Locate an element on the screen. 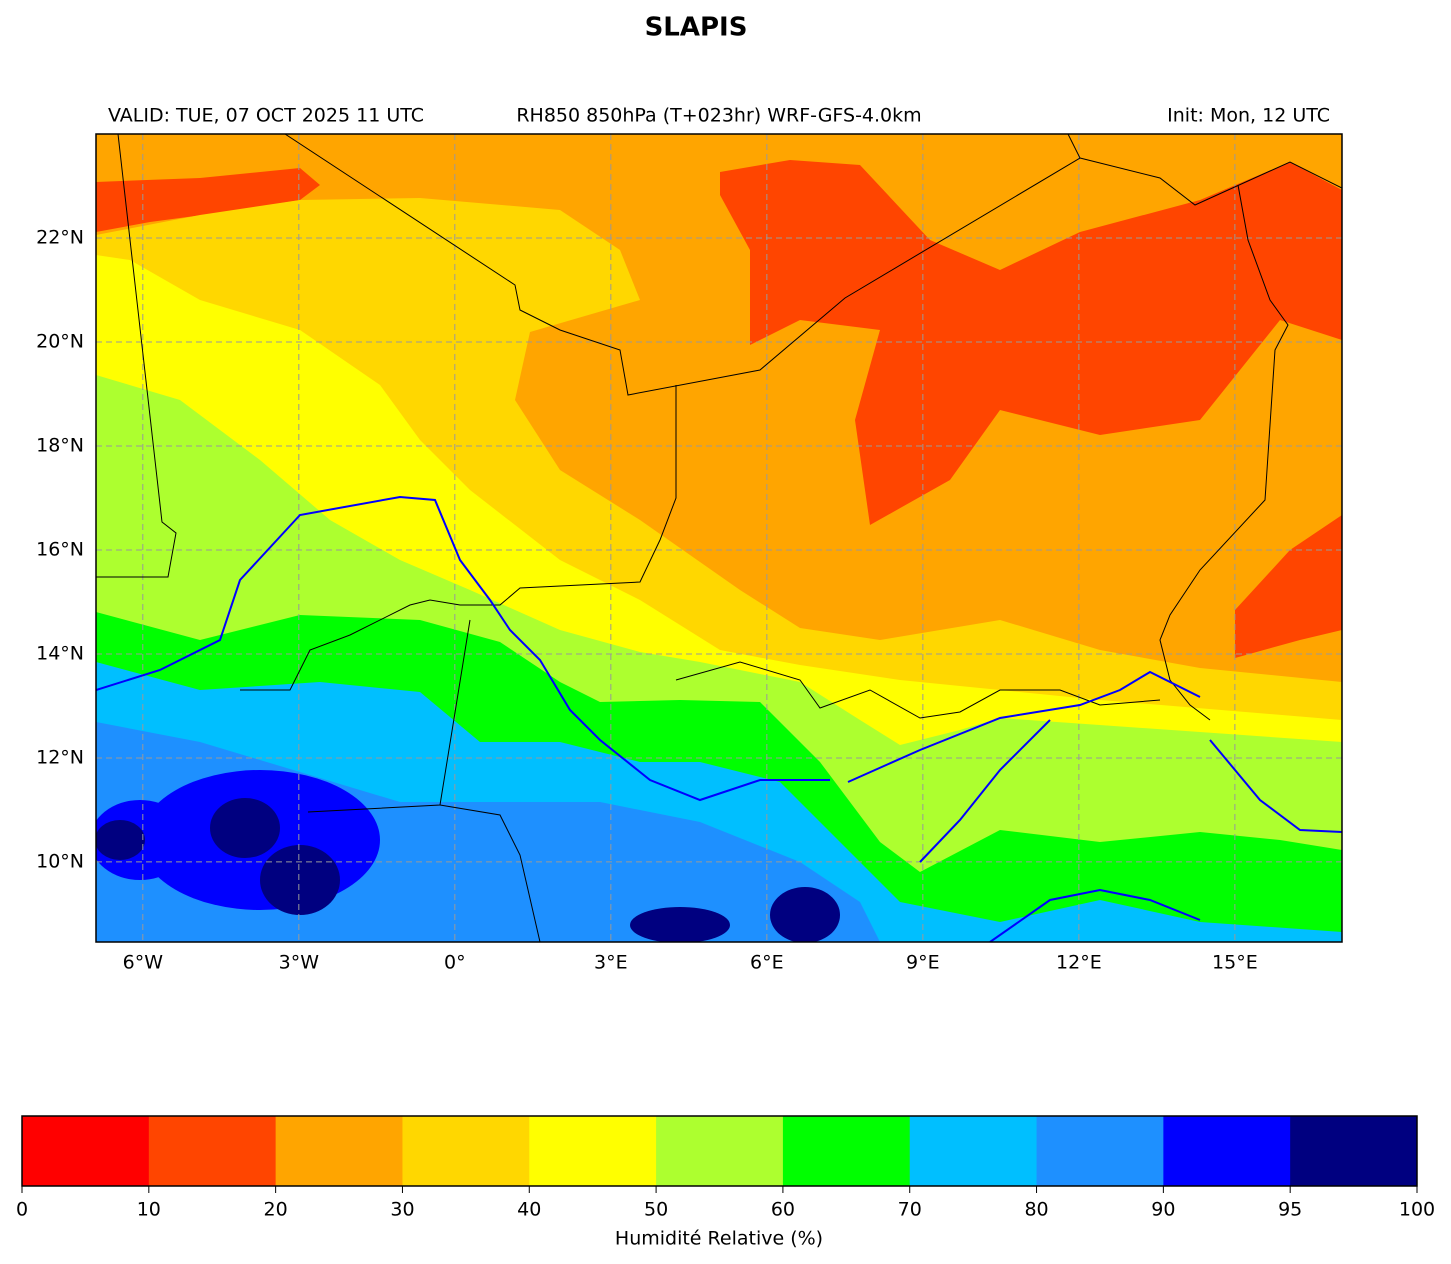 The image size is (1451, 1264). colorbar-tick-label: 60 is located at coordinates (783, 1210).